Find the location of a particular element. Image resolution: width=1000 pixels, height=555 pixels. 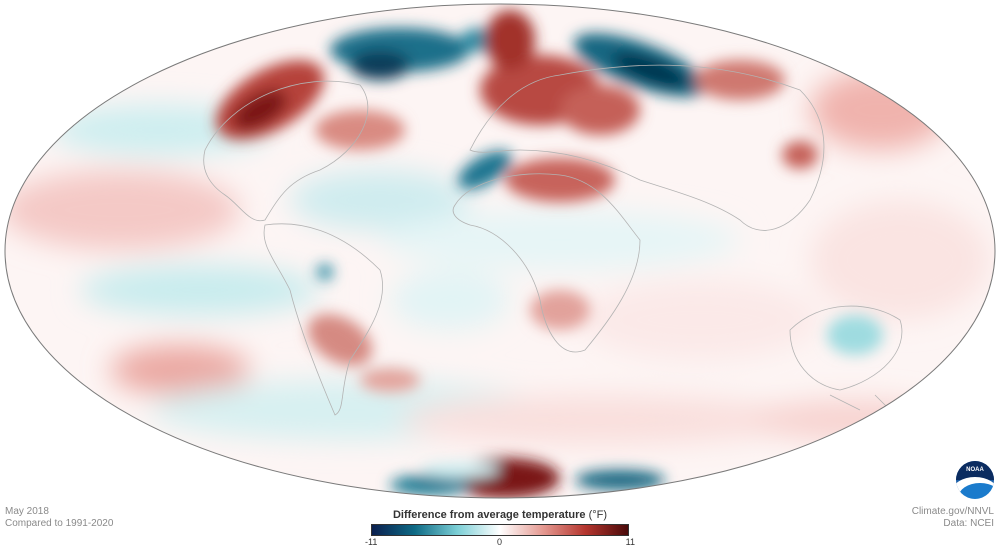

legend-mid-label: 0 is located at coordinates (500, 542).